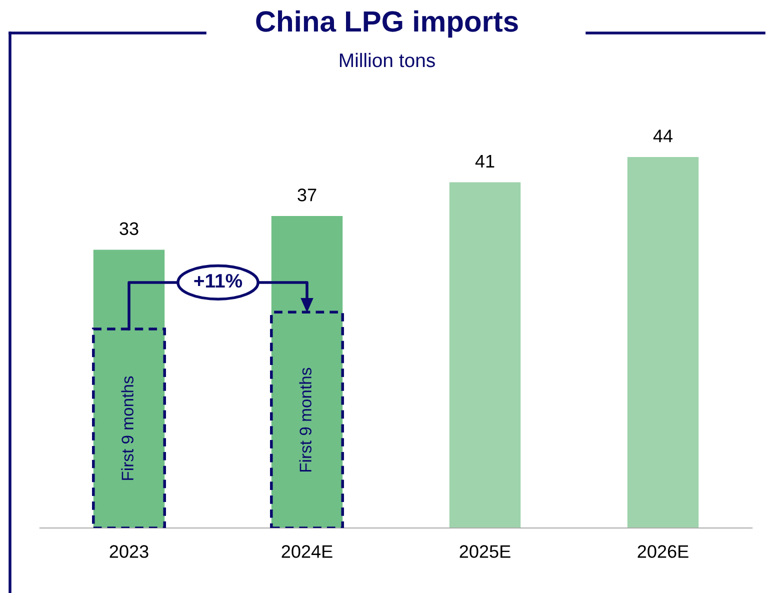 The height and width of the screenshot is (593, 774). I want to click on x-tick-label: 2025E, so click(485, 551).